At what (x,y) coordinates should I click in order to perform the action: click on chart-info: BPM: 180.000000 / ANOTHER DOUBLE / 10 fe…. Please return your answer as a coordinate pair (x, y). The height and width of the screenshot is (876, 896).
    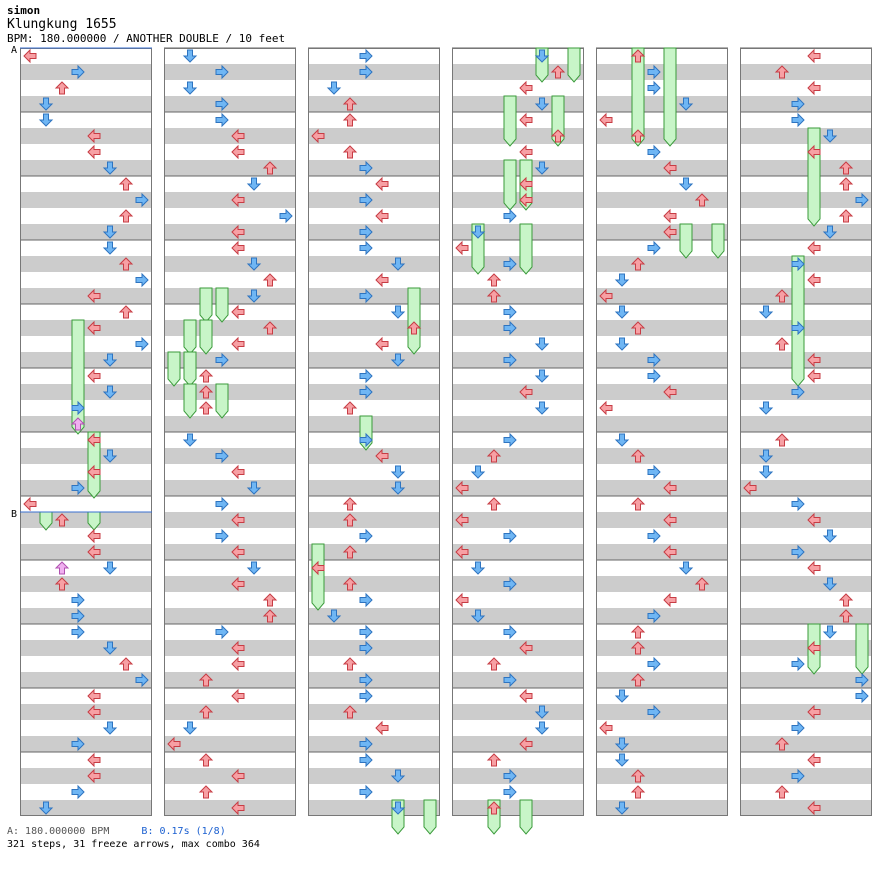
    Looking at the image, I should click on (146, 38).